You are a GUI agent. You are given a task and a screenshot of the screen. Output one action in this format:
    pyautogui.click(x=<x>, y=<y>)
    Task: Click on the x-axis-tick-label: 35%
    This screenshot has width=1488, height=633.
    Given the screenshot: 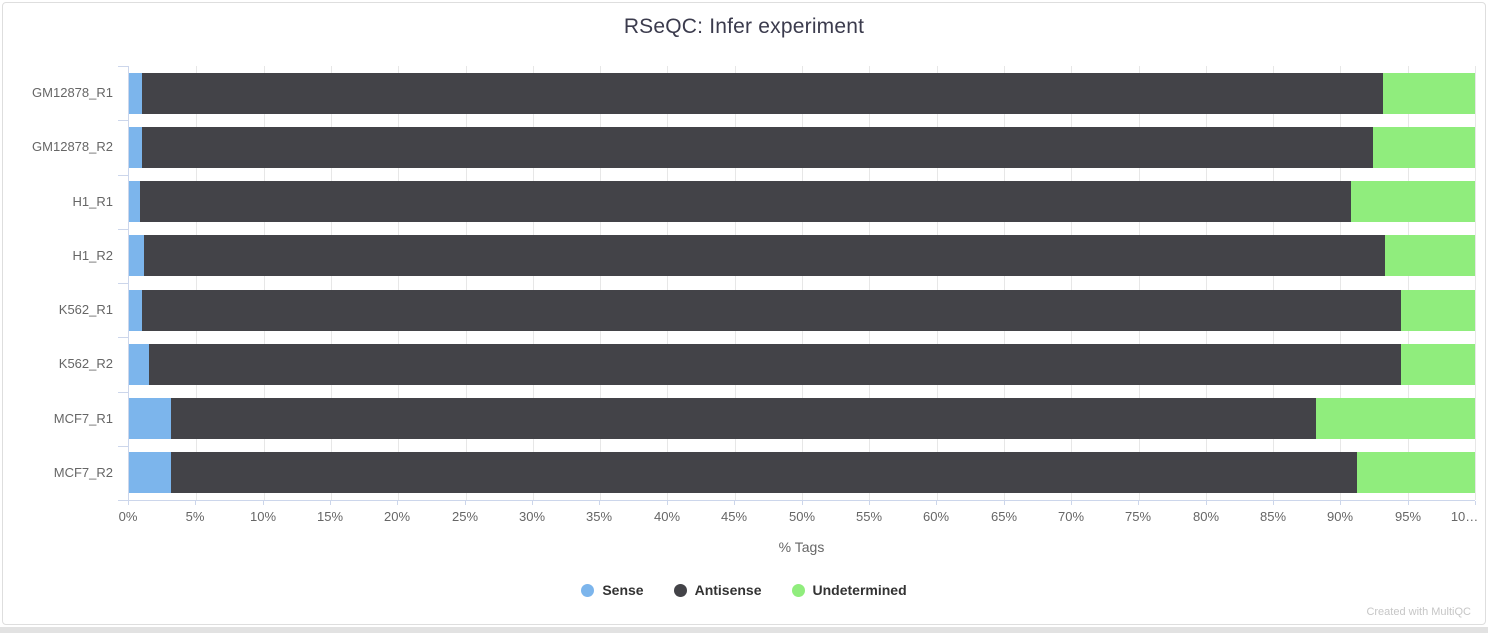 What is the action you would take?
    pyautogui.click(x=599, y=516)
    